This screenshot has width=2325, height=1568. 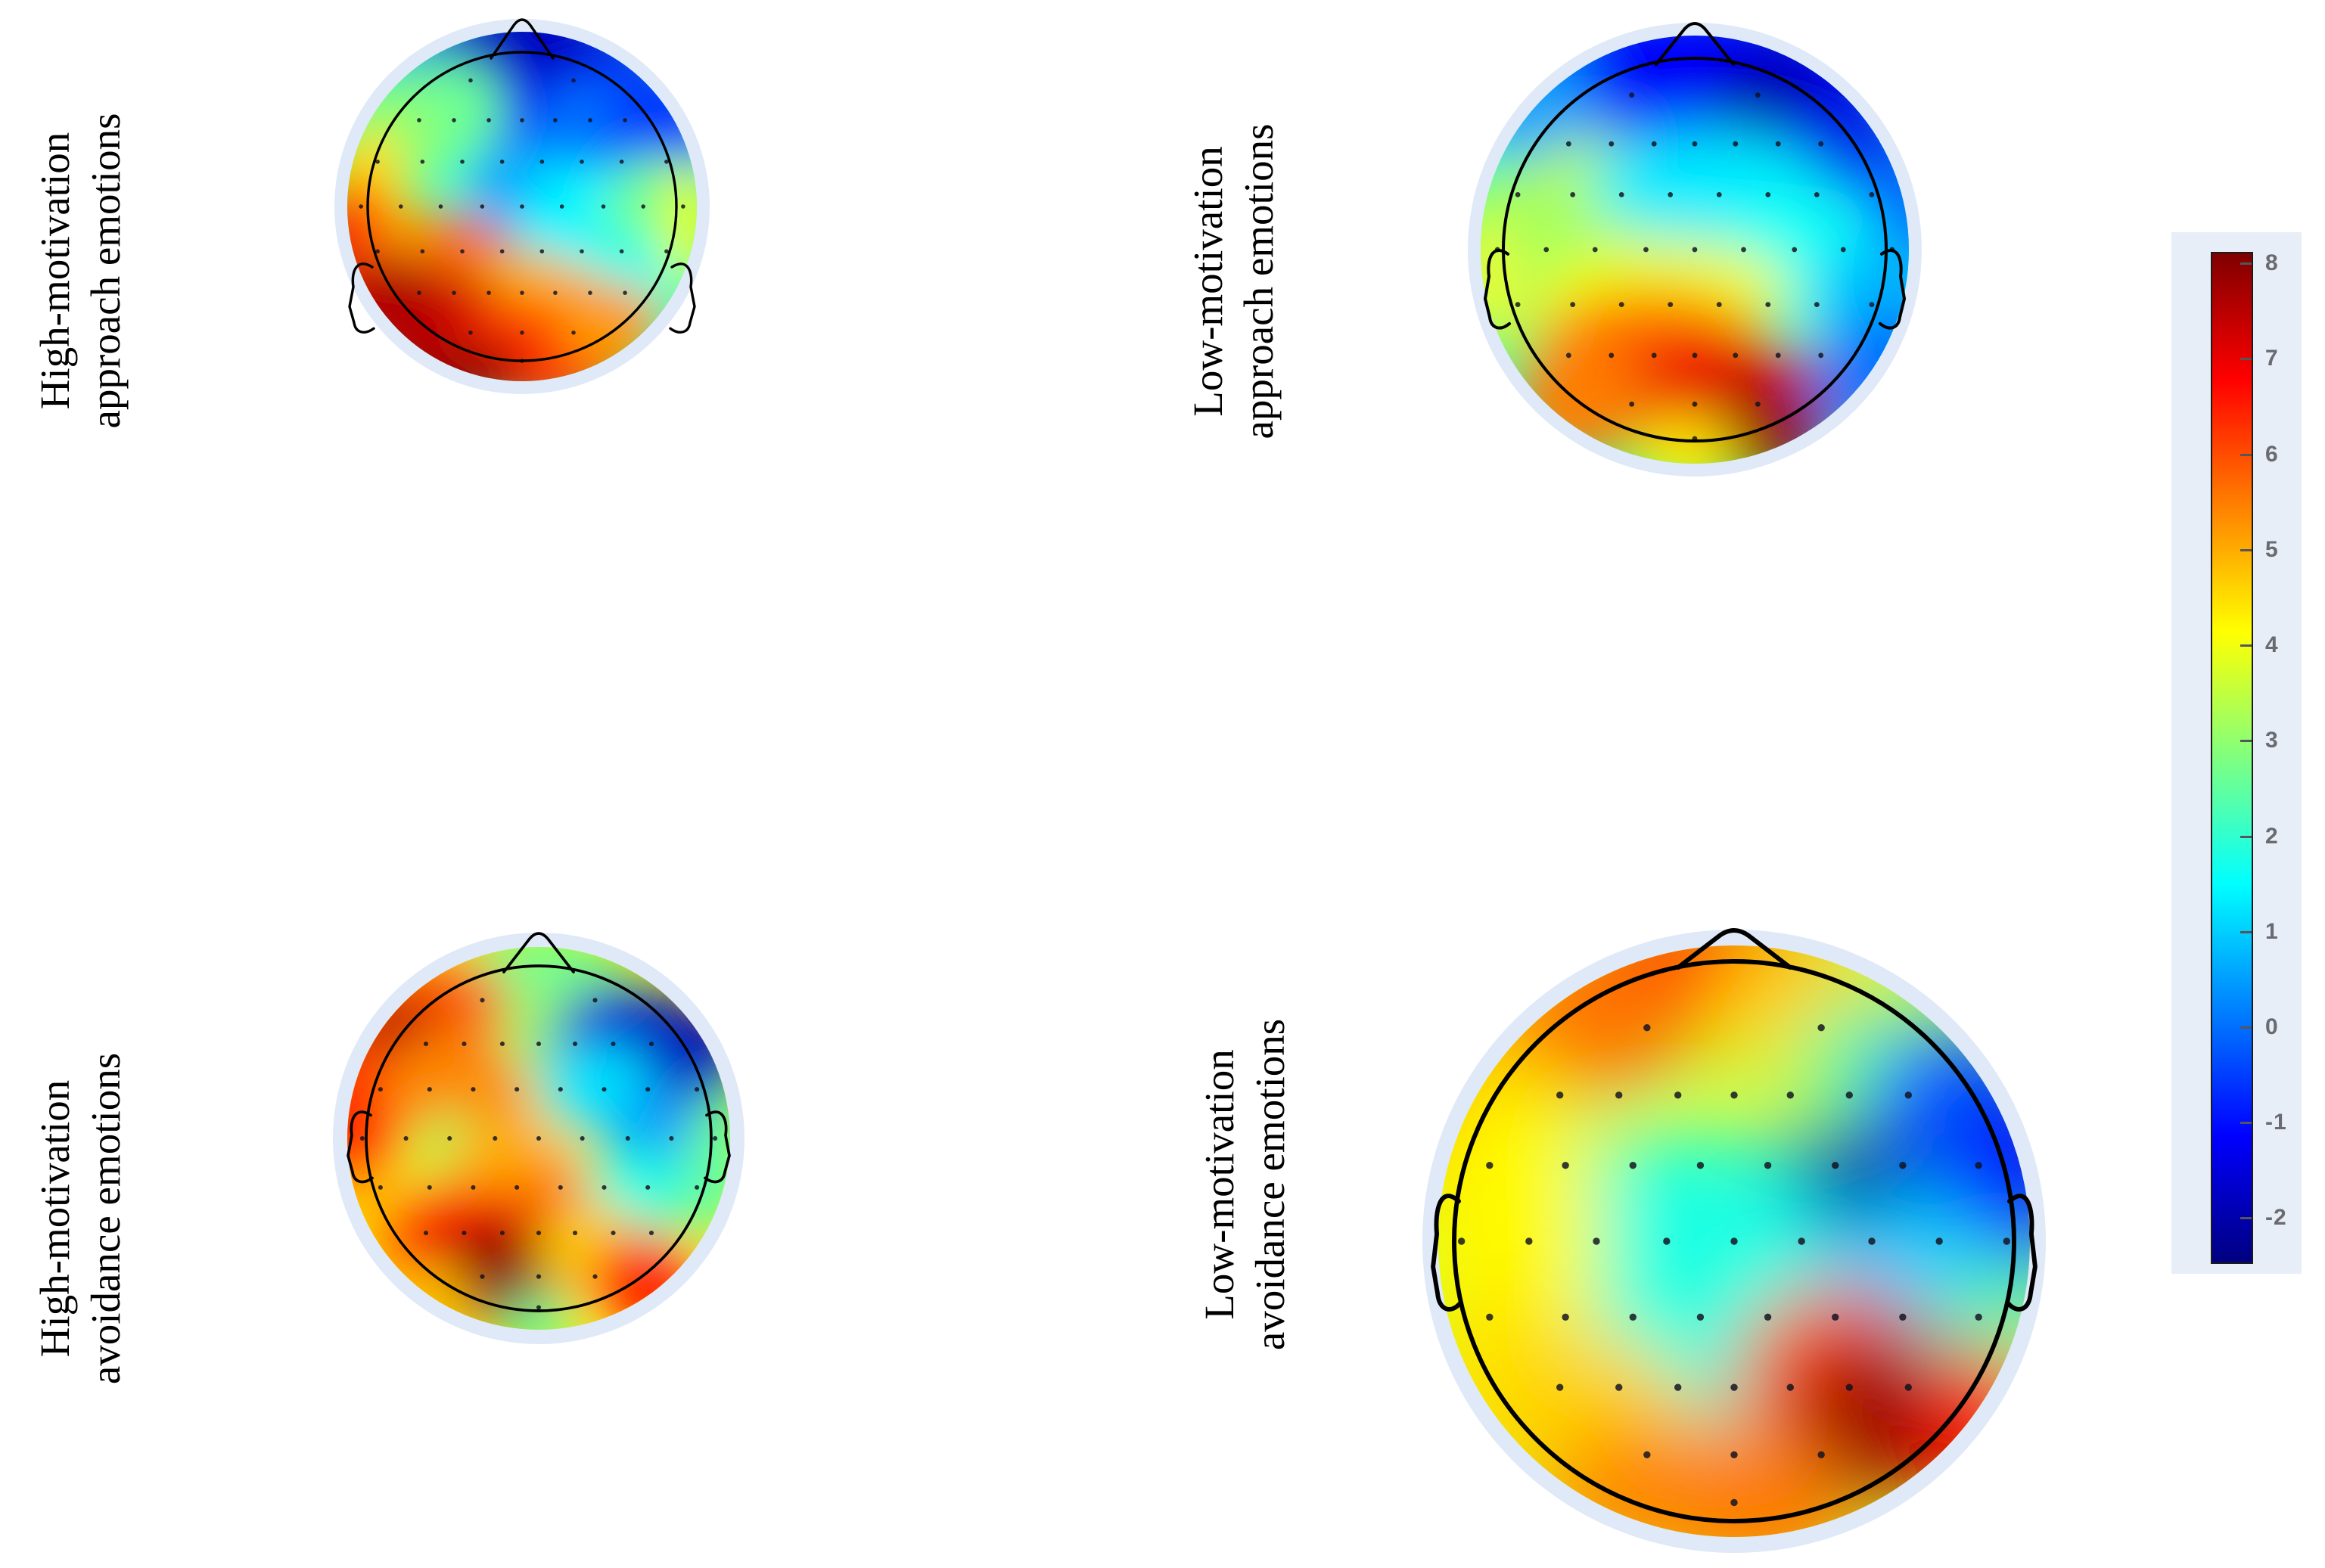 I want to click on colorbar-tick-label: -2, so click(x=2276, y=1218).